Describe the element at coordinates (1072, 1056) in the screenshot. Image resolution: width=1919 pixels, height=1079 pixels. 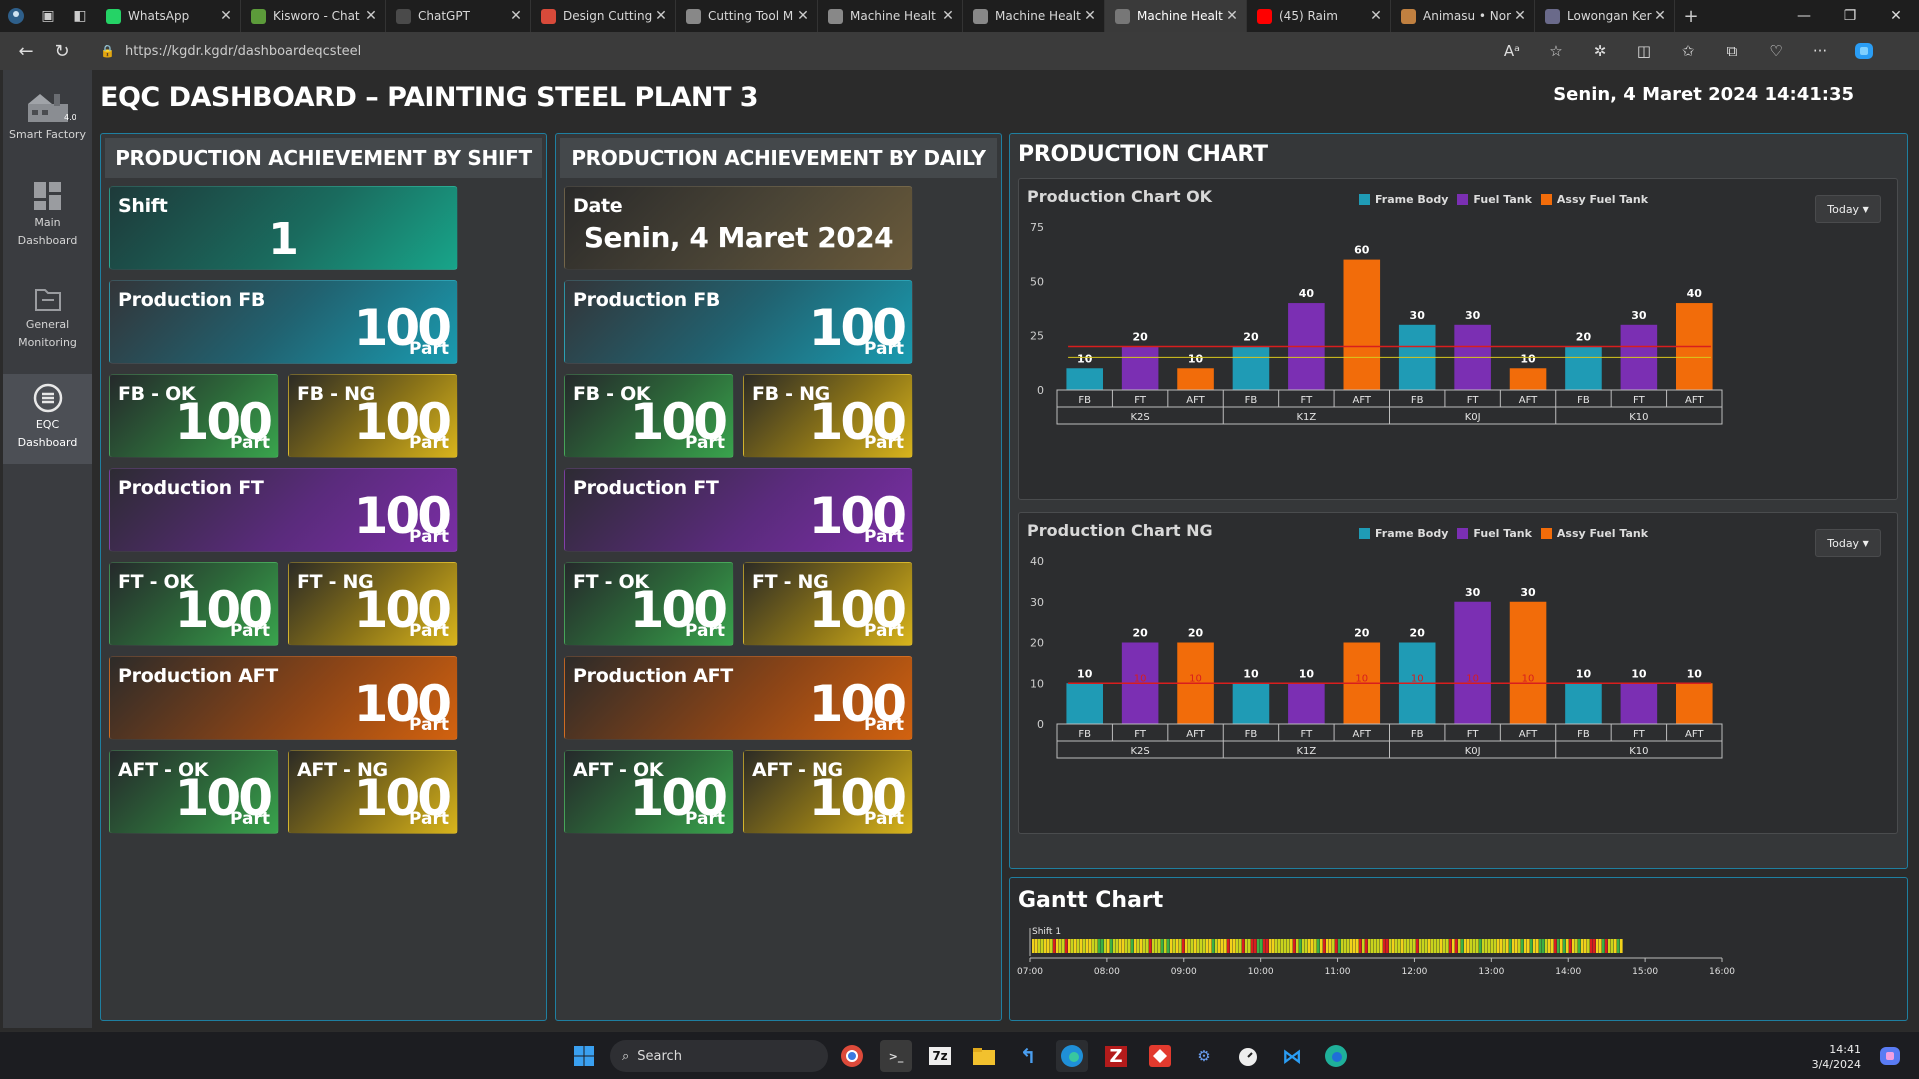
I see `edge-icon` at that location.